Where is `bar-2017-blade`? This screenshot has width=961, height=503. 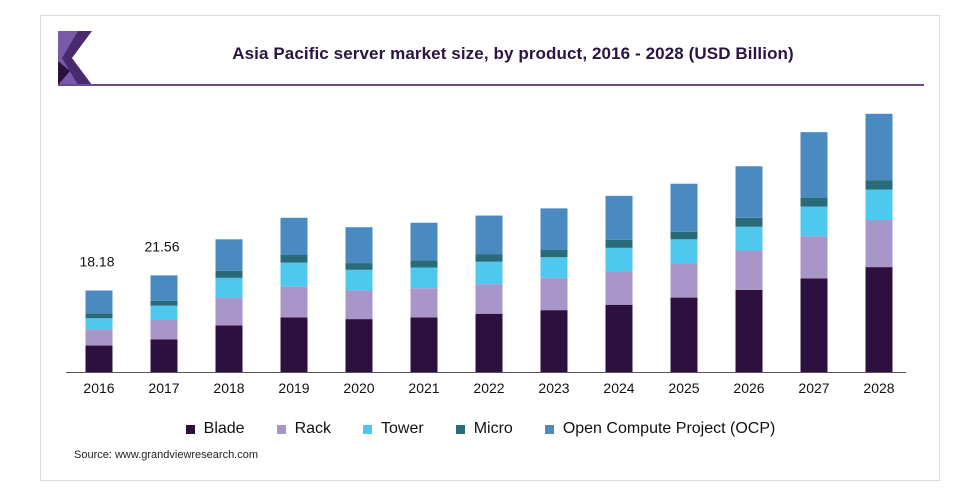 bar-2017-blade is located at coordinates (164, 355).